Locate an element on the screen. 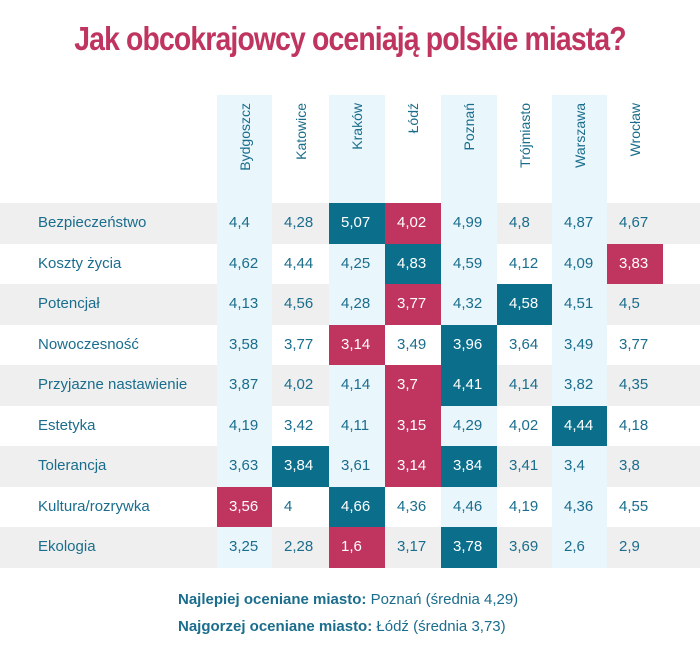 Image resolution: width=700 pixels, height=663 pixels. column-header-label: Łódź is located at coordinates (413, 118).